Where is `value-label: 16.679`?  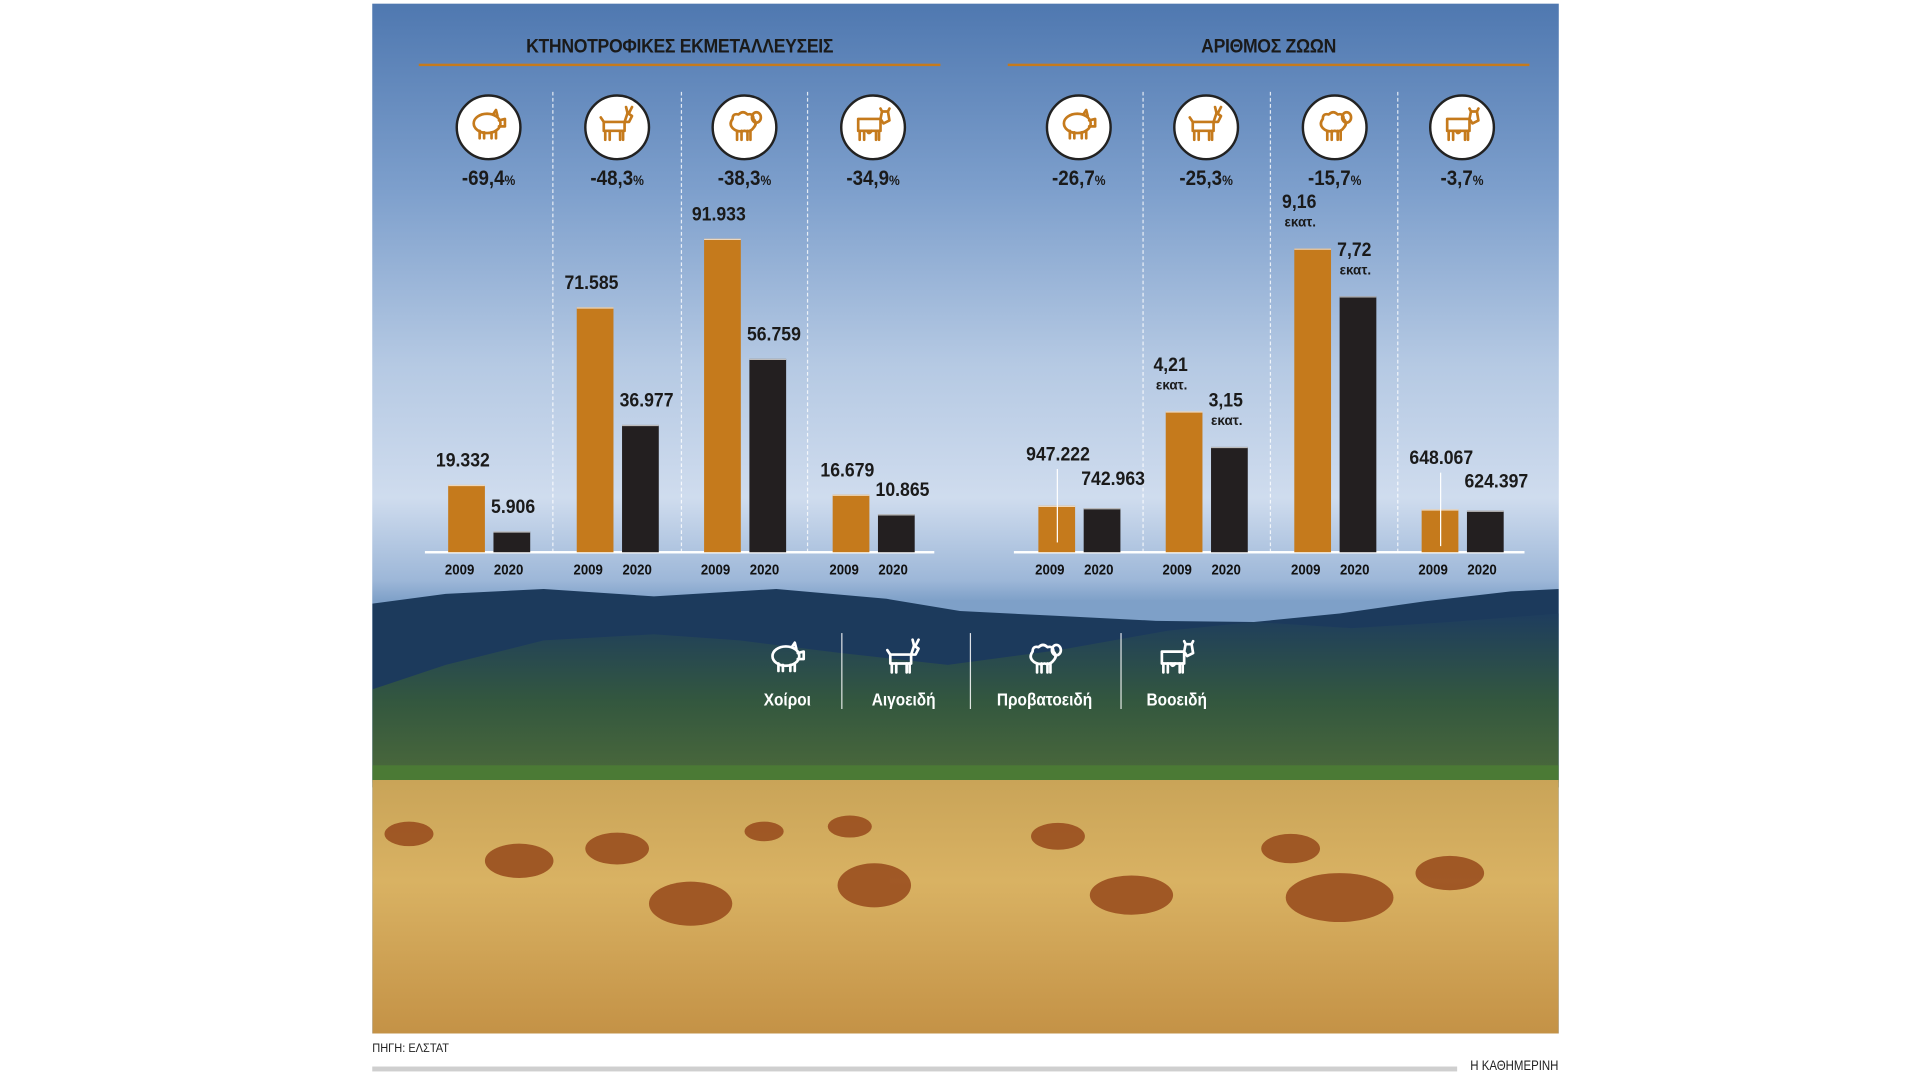 value-label: 16.679 is located at coordinates (846, 470).